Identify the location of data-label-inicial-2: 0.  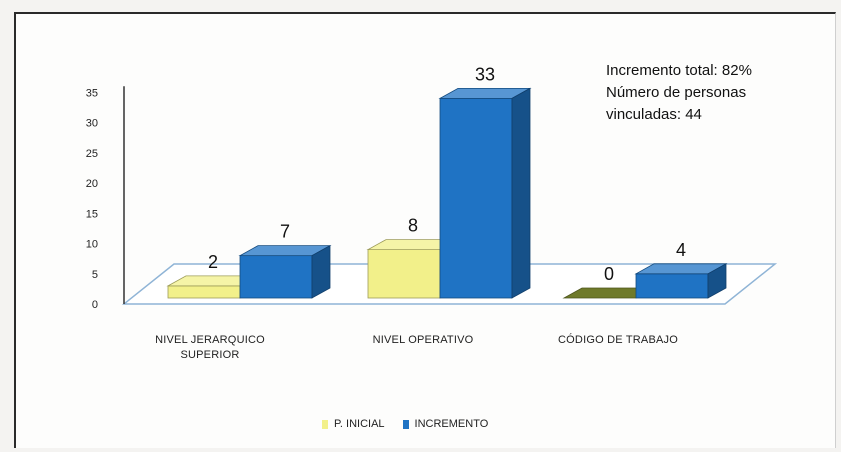
(609, 274).